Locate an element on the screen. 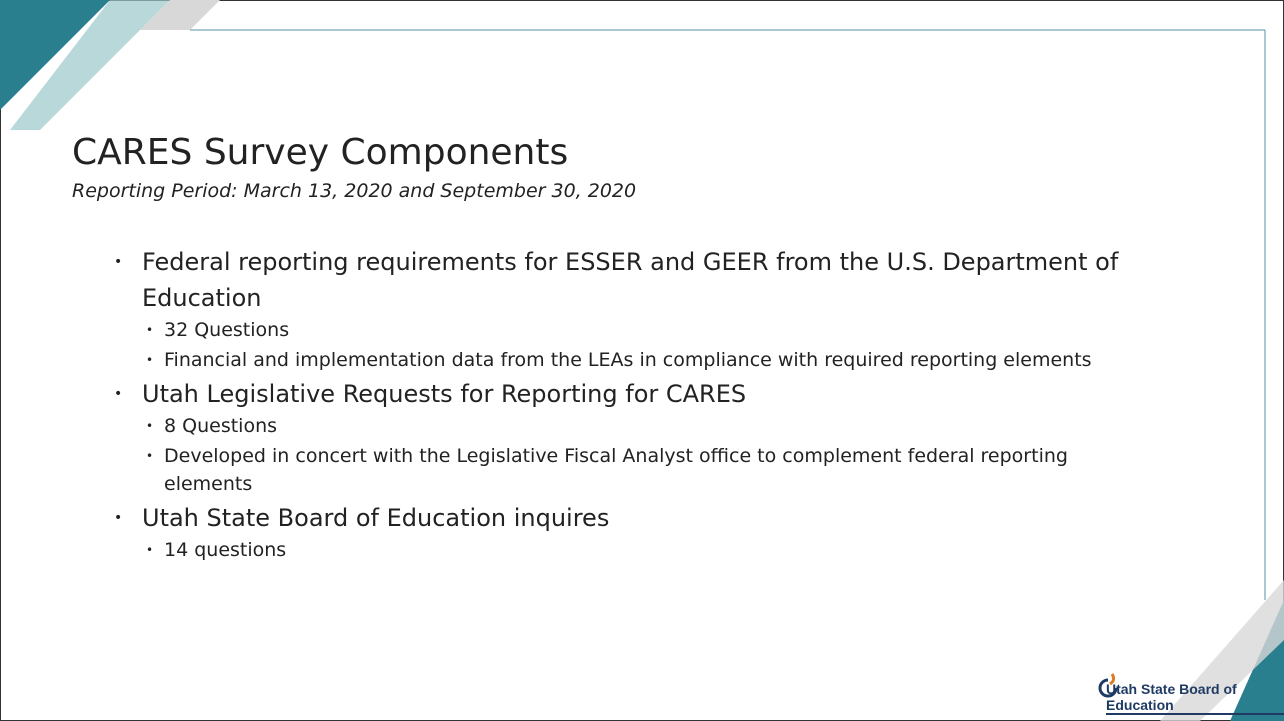 The width and height of the screenshot is (1284, 721). sub-bullet: 14 questions is located at coordinates (644, 550).